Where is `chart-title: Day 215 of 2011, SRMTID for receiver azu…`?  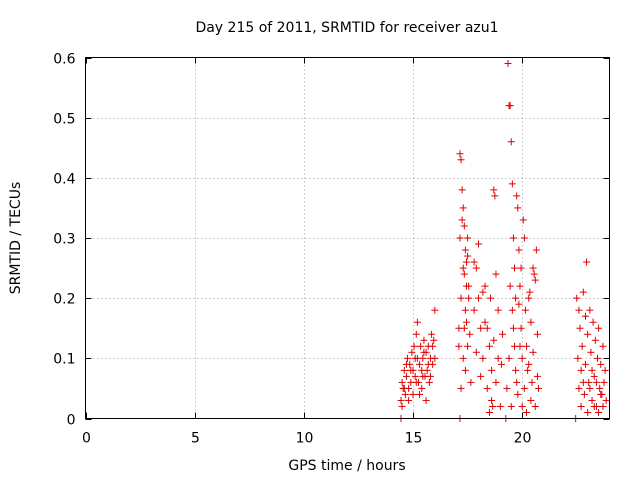
chart-title: Day 215 of 2011, SRMTID for receiver azu… is located at coordinates (346, 28).